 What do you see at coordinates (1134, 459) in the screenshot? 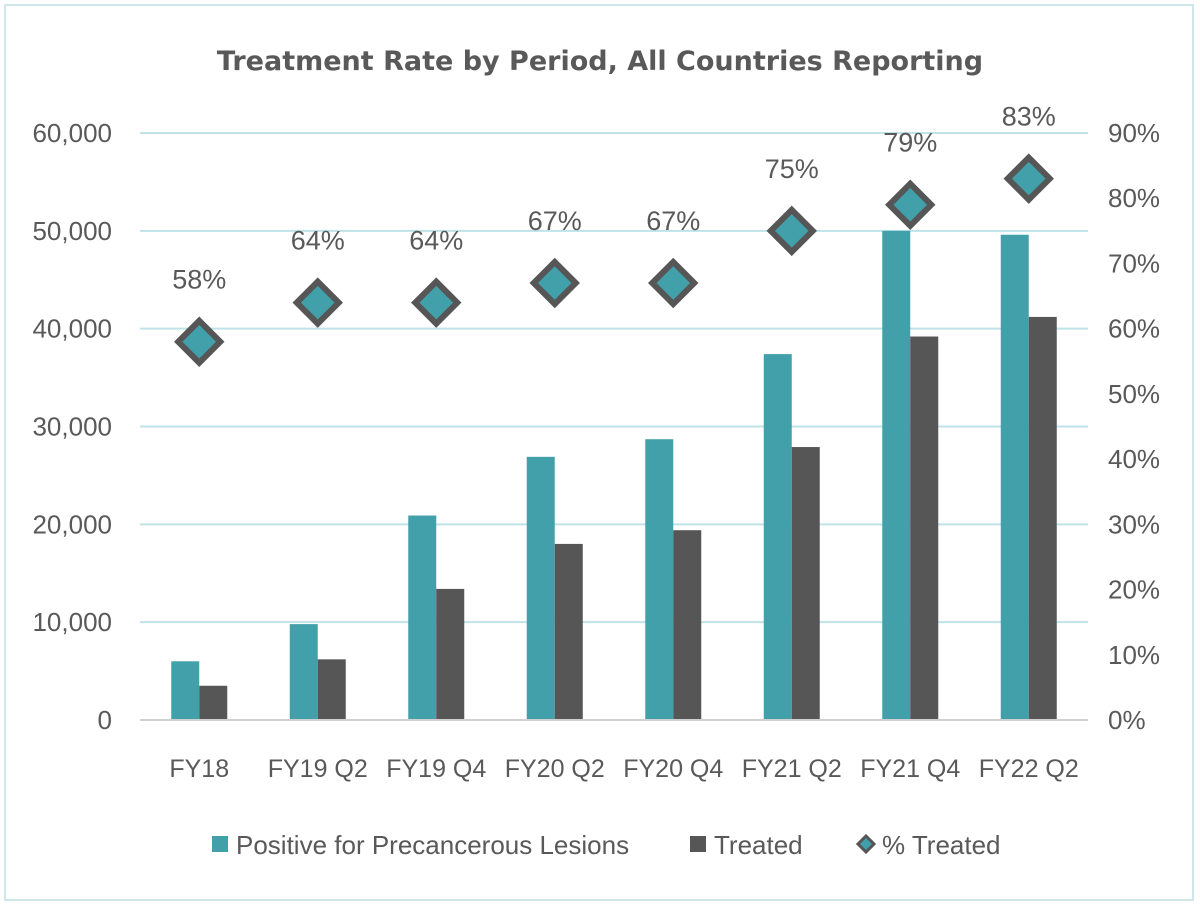
I see `right-tick-label: 40%` at bounding box center [1134, 459].